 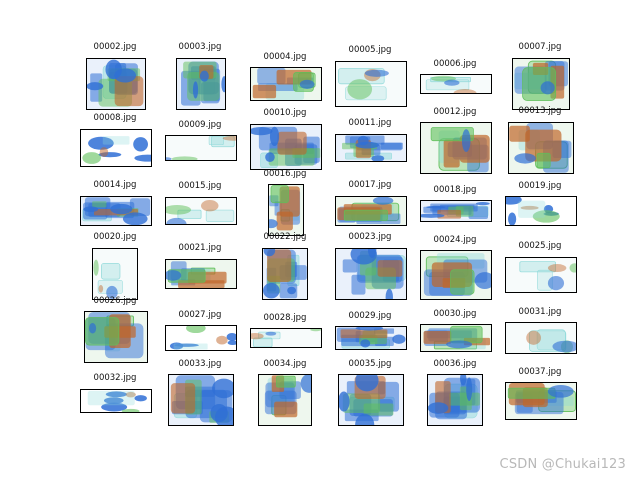 I want to click on thumbnail-caption: 00014.jpg, so click(x=115, y=185).